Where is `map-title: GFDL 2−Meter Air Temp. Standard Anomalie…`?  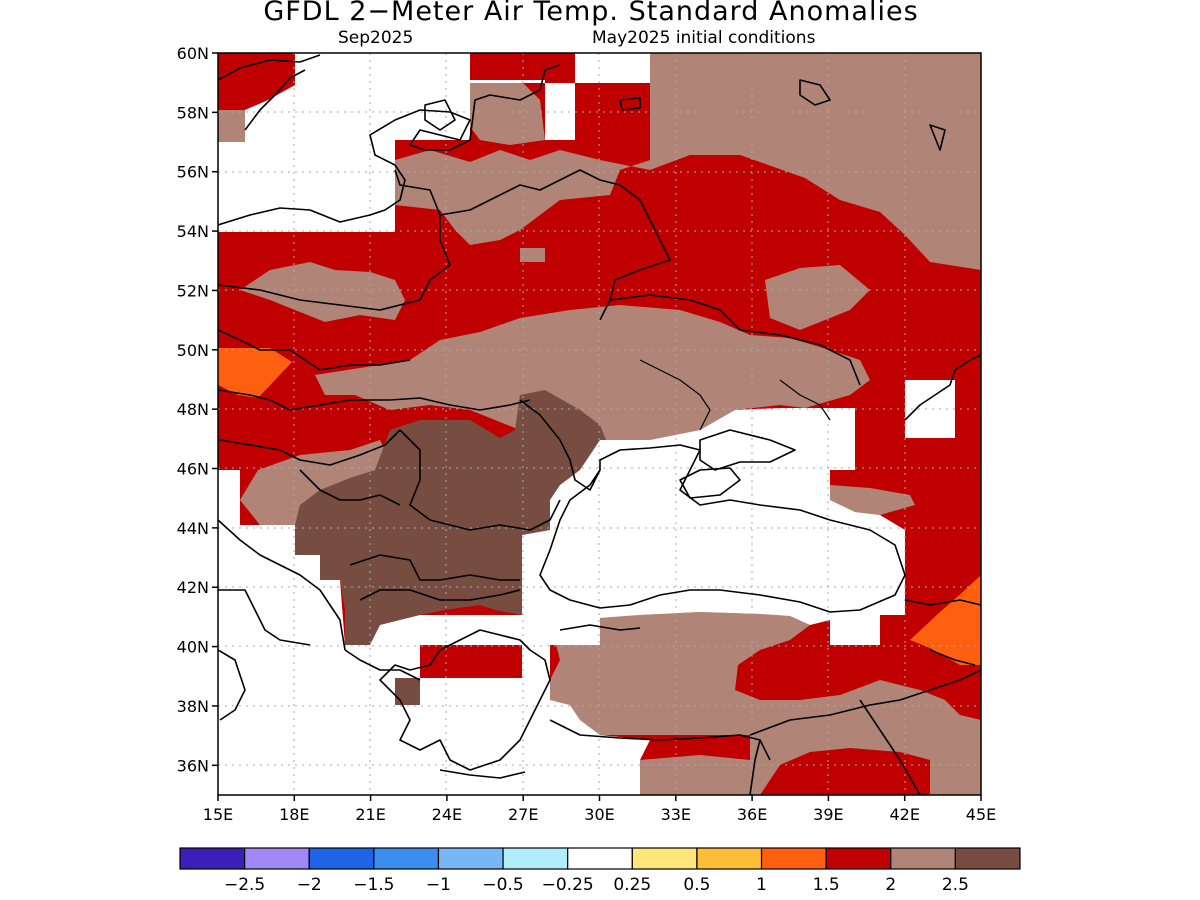
map-title: GFDL 2−Meter Air Temp. Standard Anomalie… is located at coordinates (591, 13).